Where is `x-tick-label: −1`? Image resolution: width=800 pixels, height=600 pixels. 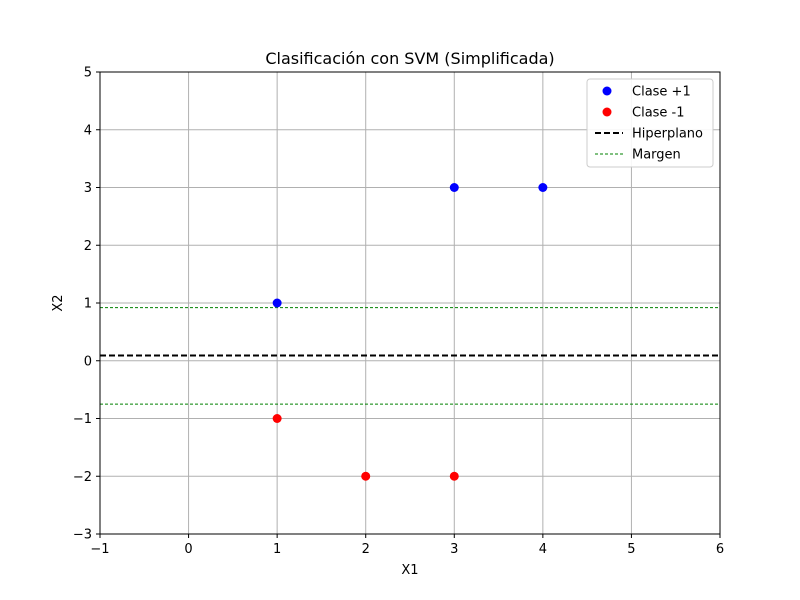
x-tick-label: −1 is located at coordinates (99, 549).